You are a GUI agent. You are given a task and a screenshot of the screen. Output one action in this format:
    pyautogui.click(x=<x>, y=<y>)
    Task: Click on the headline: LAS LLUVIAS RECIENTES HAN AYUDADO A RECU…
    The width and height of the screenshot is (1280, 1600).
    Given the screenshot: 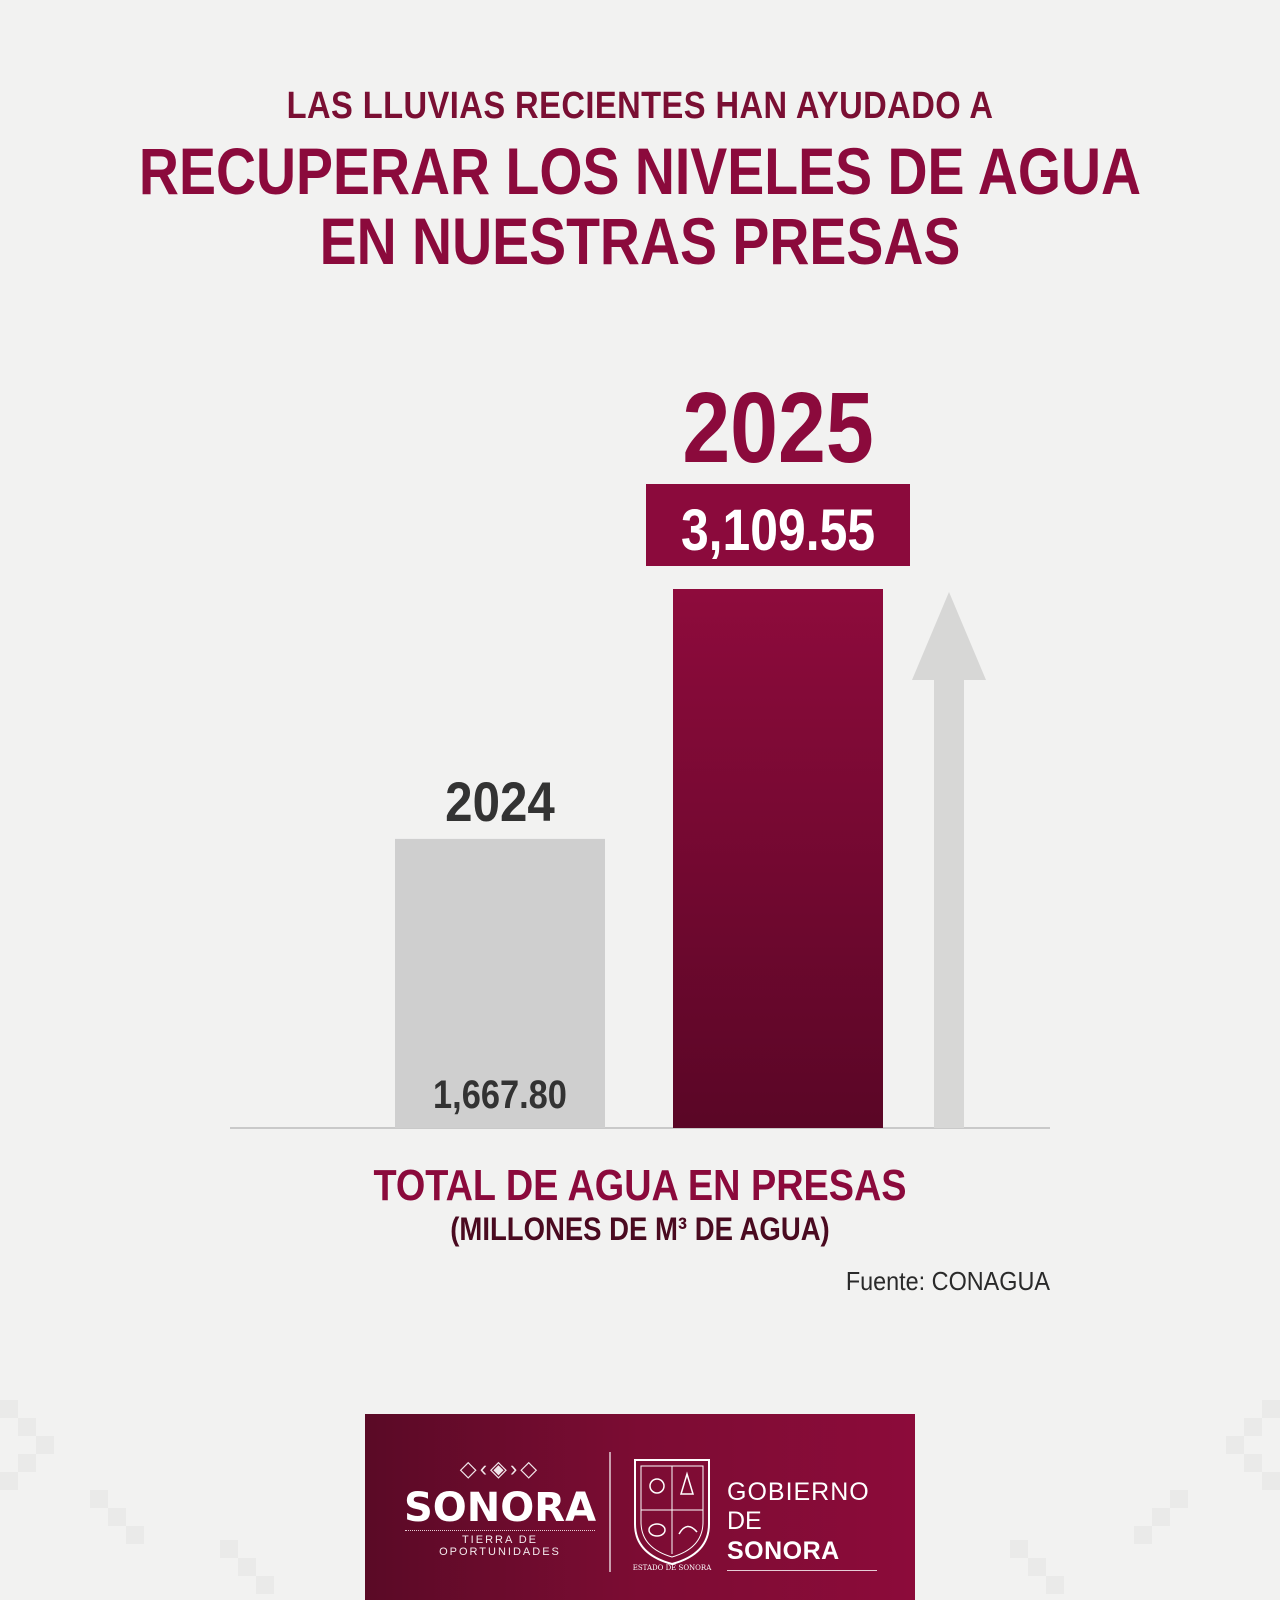 What is the action you would take?
    pyautogui.click(x=640, y=179)
    